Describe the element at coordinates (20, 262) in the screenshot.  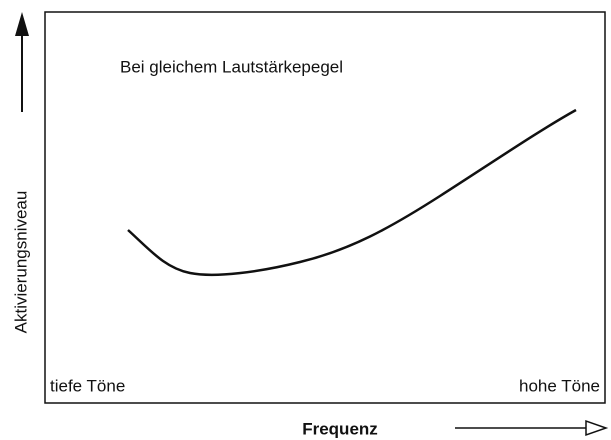
I see `y-label: Aktivierungsniveau` at that location.